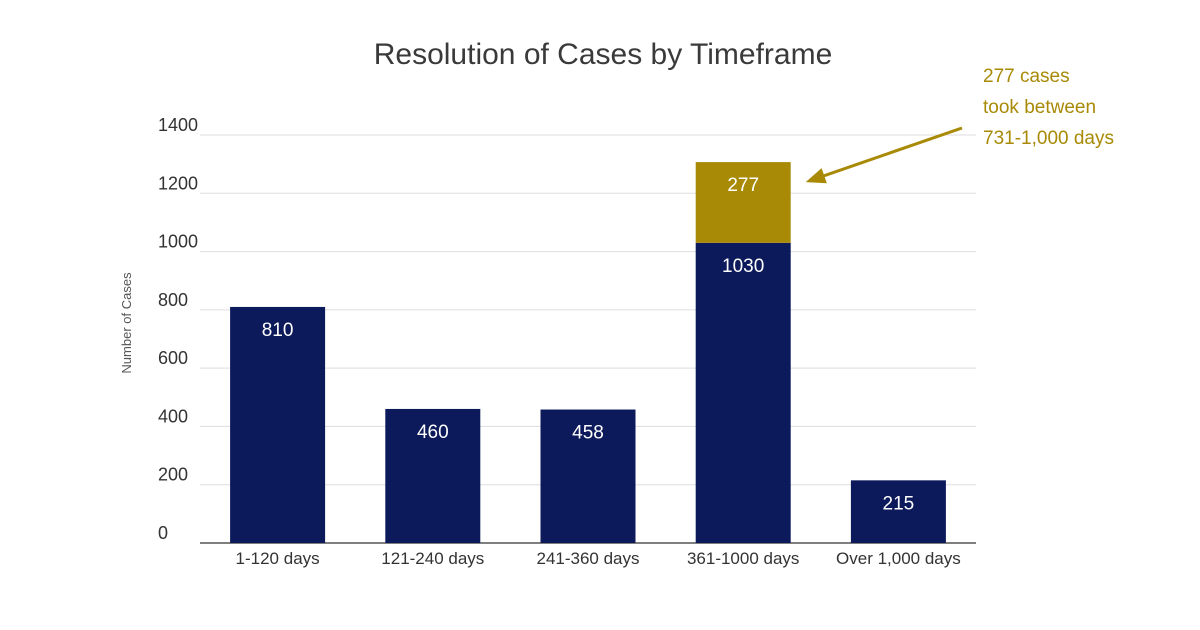 This screenshot has width=1200, height=630. I want to click on x-tick-label: 361-1000 days, so click(743, 558).